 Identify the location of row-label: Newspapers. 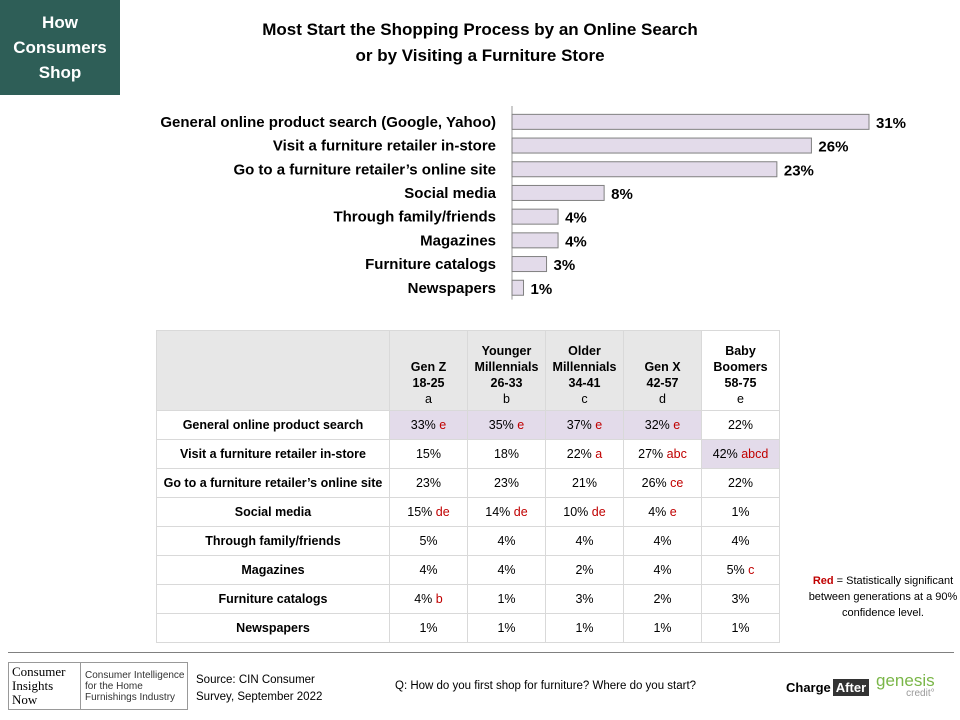
(273, 628).